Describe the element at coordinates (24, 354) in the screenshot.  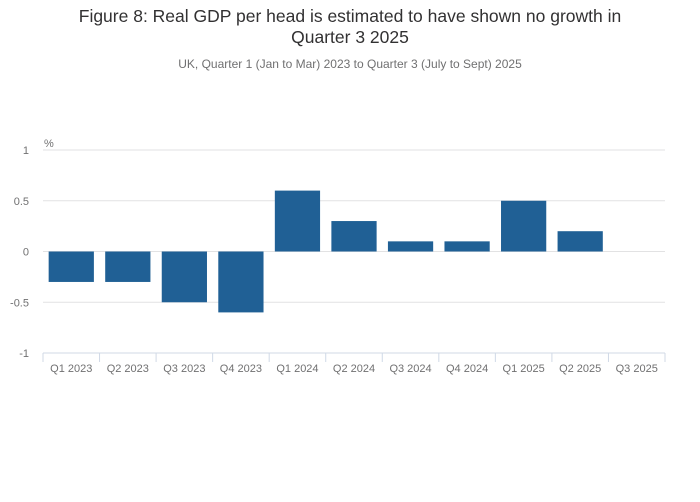
I see `y-tick-label: -1` at that location.